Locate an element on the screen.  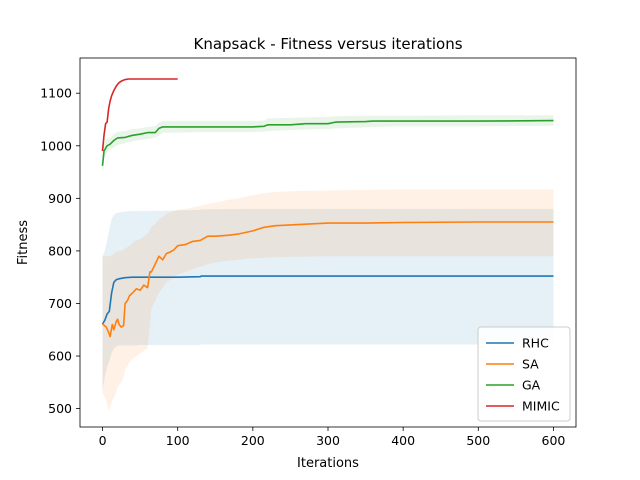
x-tick-label: 200 is located at coordinates (253, 440).